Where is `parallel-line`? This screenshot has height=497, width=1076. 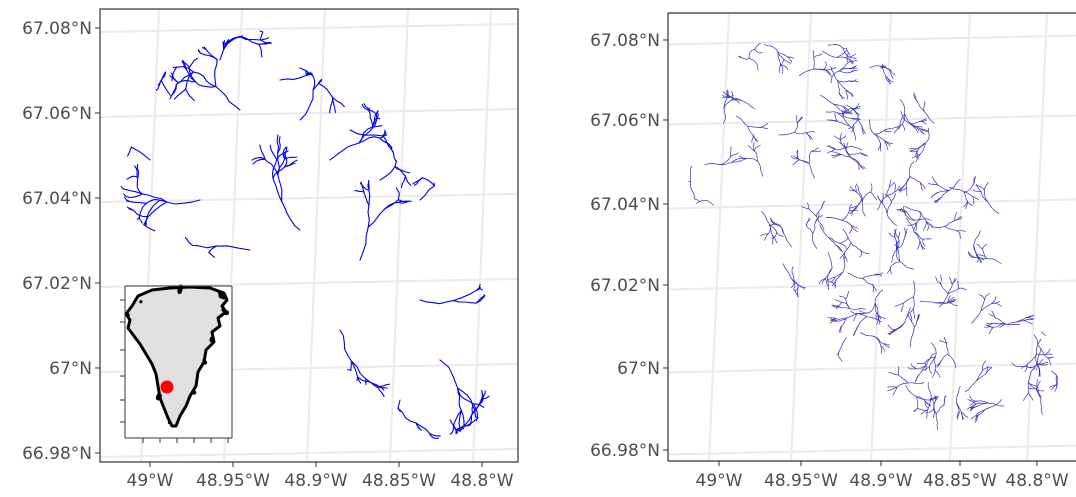 parallel-line is located at coordinates (309, 113).